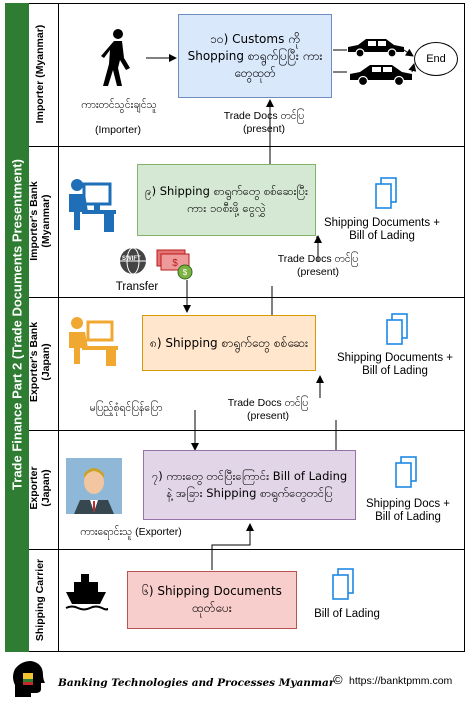  I want to click on importer-caption: ကားတင်သွင်းချင်သူ, so click(119, 105).